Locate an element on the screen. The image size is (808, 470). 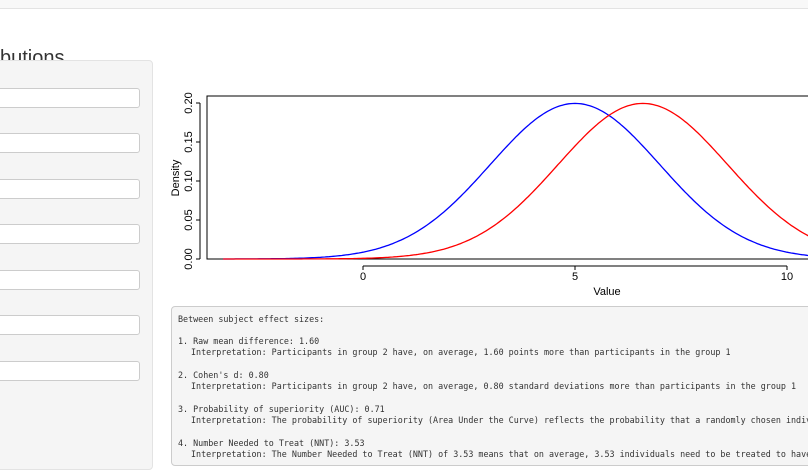
x-tick-label: 0 is located at coordinates (363, 277).